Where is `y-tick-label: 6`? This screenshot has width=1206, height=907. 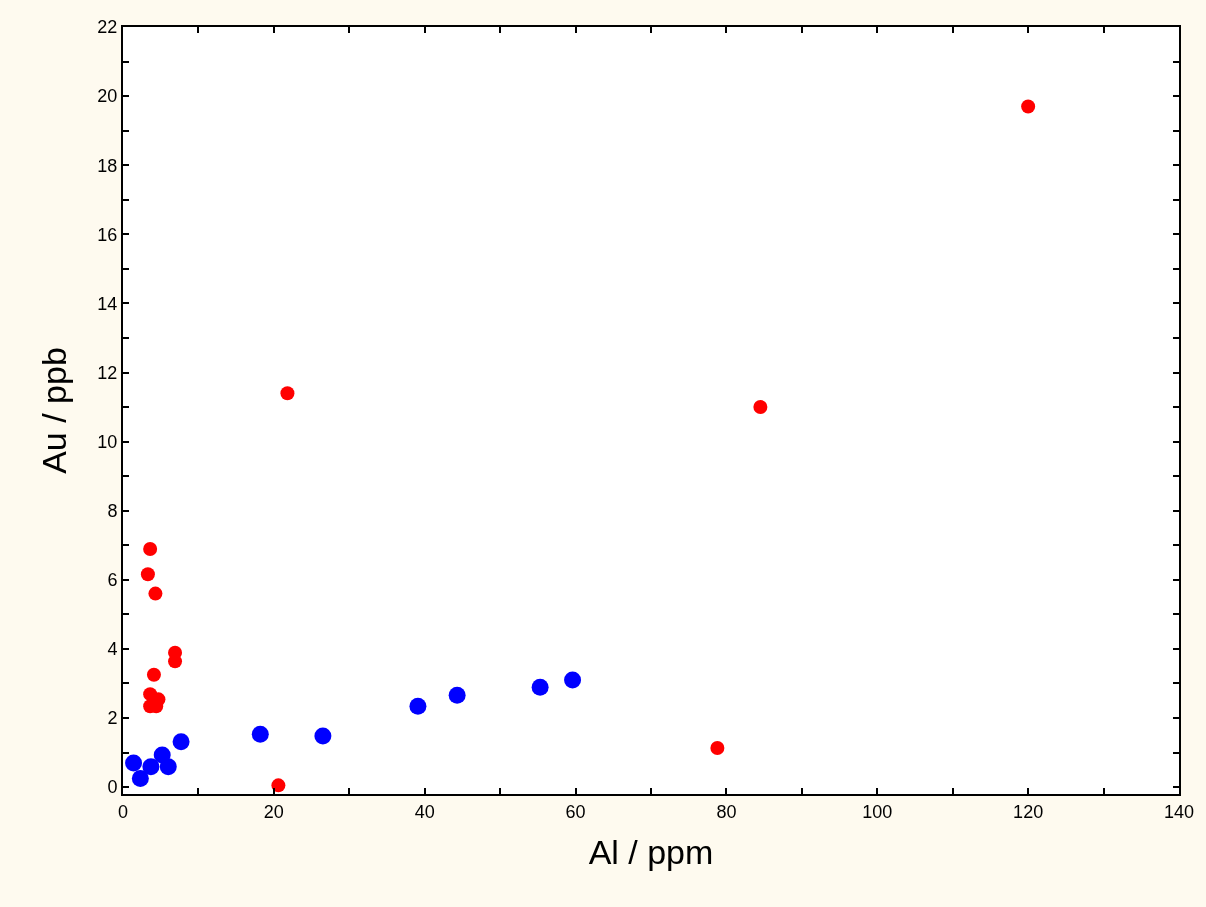
y-tick-label: 6 is located at coordinates (112, 580).